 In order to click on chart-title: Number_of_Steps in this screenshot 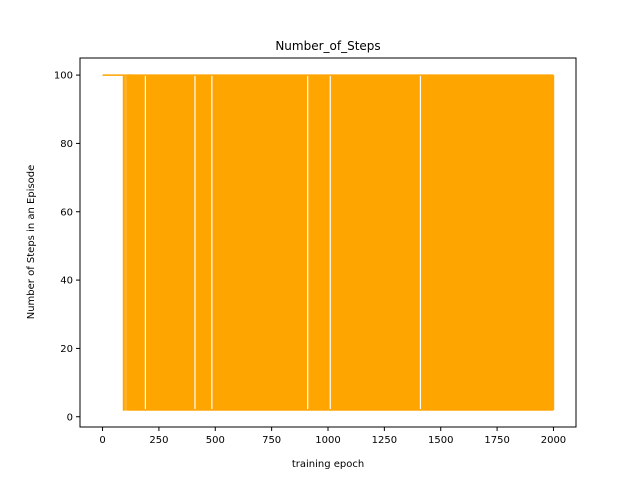, I will do `click(327, 46)`.